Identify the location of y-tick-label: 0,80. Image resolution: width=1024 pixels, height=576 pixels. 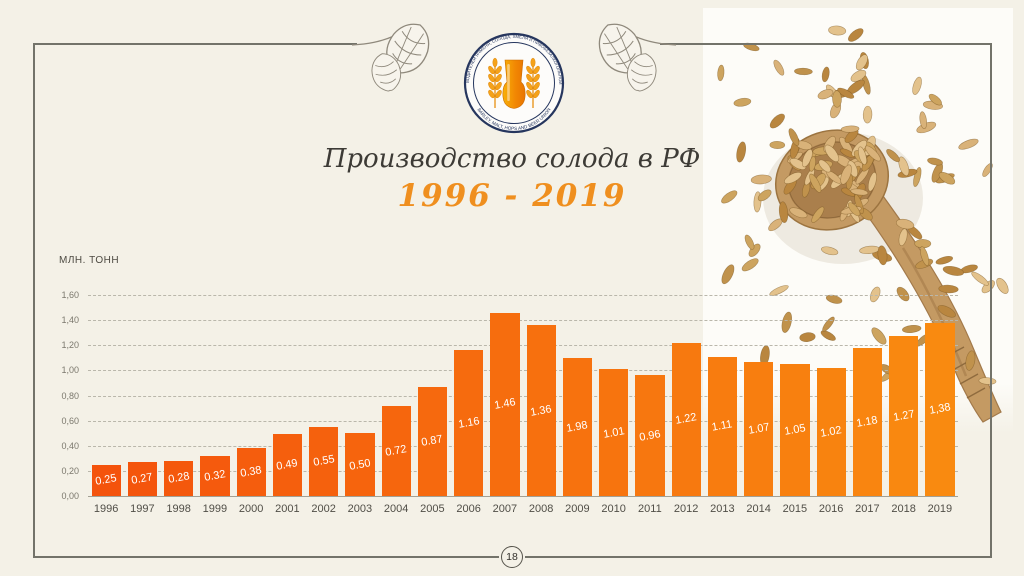
(70, 395).